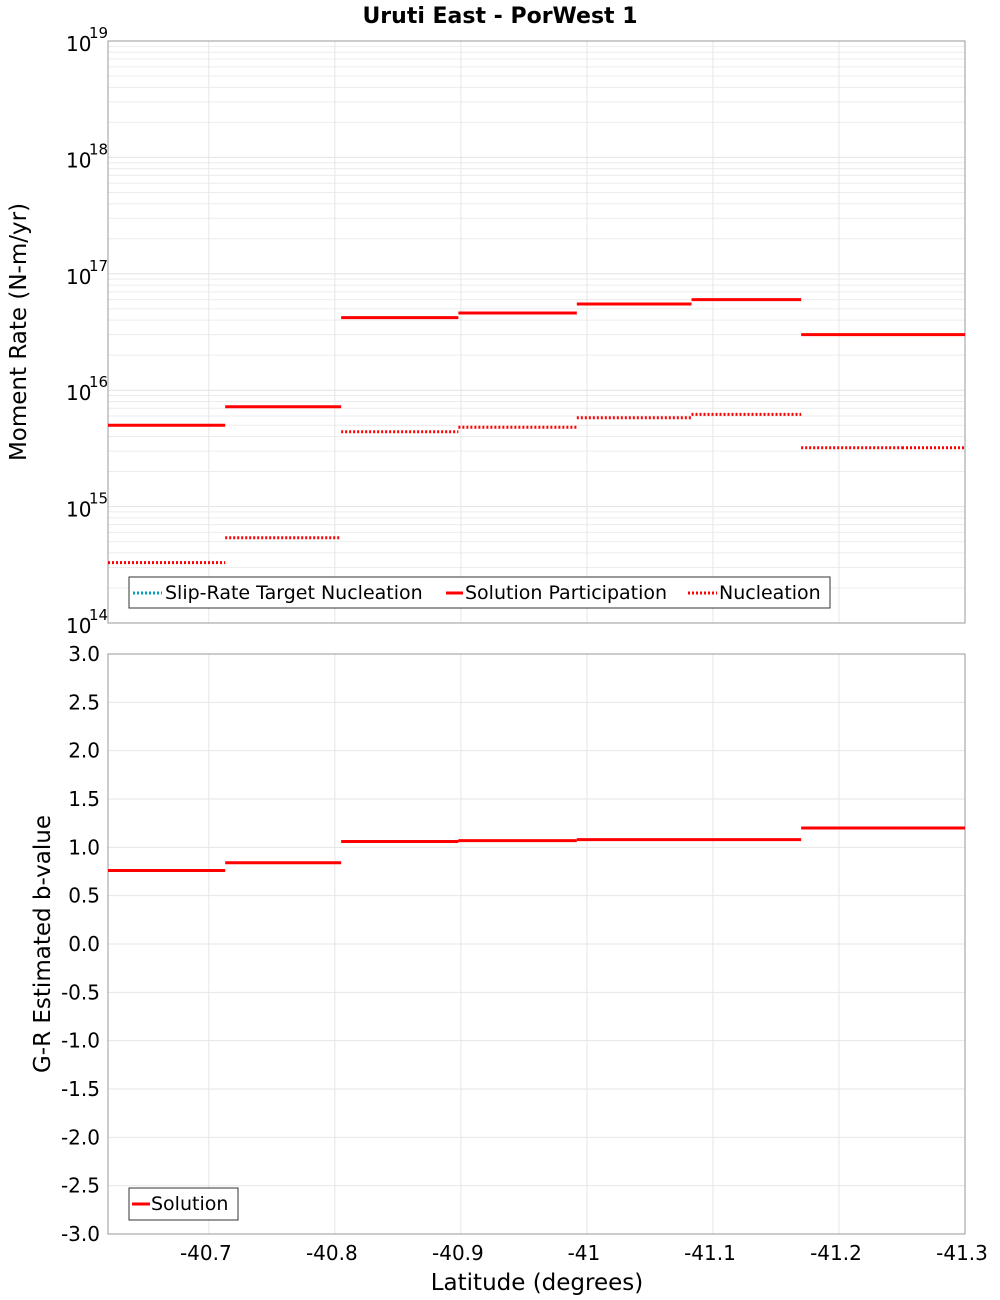 The image size is (1000, 1300). Describe the element at coordinates (80, 1041) in the screenshot. I see `y-tick-label: -1.0` at that location.